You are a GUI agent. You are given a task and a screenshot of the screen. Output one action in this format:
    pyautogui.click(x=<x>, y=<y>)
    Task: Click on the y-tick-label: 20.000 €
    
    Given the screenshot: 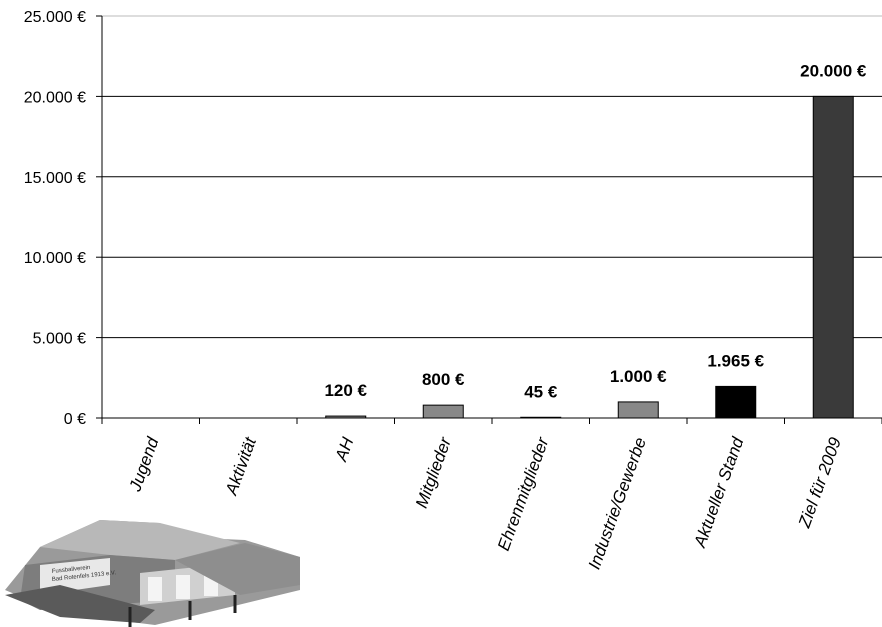 What is the action you would take?
    pyautogui.click(x=55, y=97)
    